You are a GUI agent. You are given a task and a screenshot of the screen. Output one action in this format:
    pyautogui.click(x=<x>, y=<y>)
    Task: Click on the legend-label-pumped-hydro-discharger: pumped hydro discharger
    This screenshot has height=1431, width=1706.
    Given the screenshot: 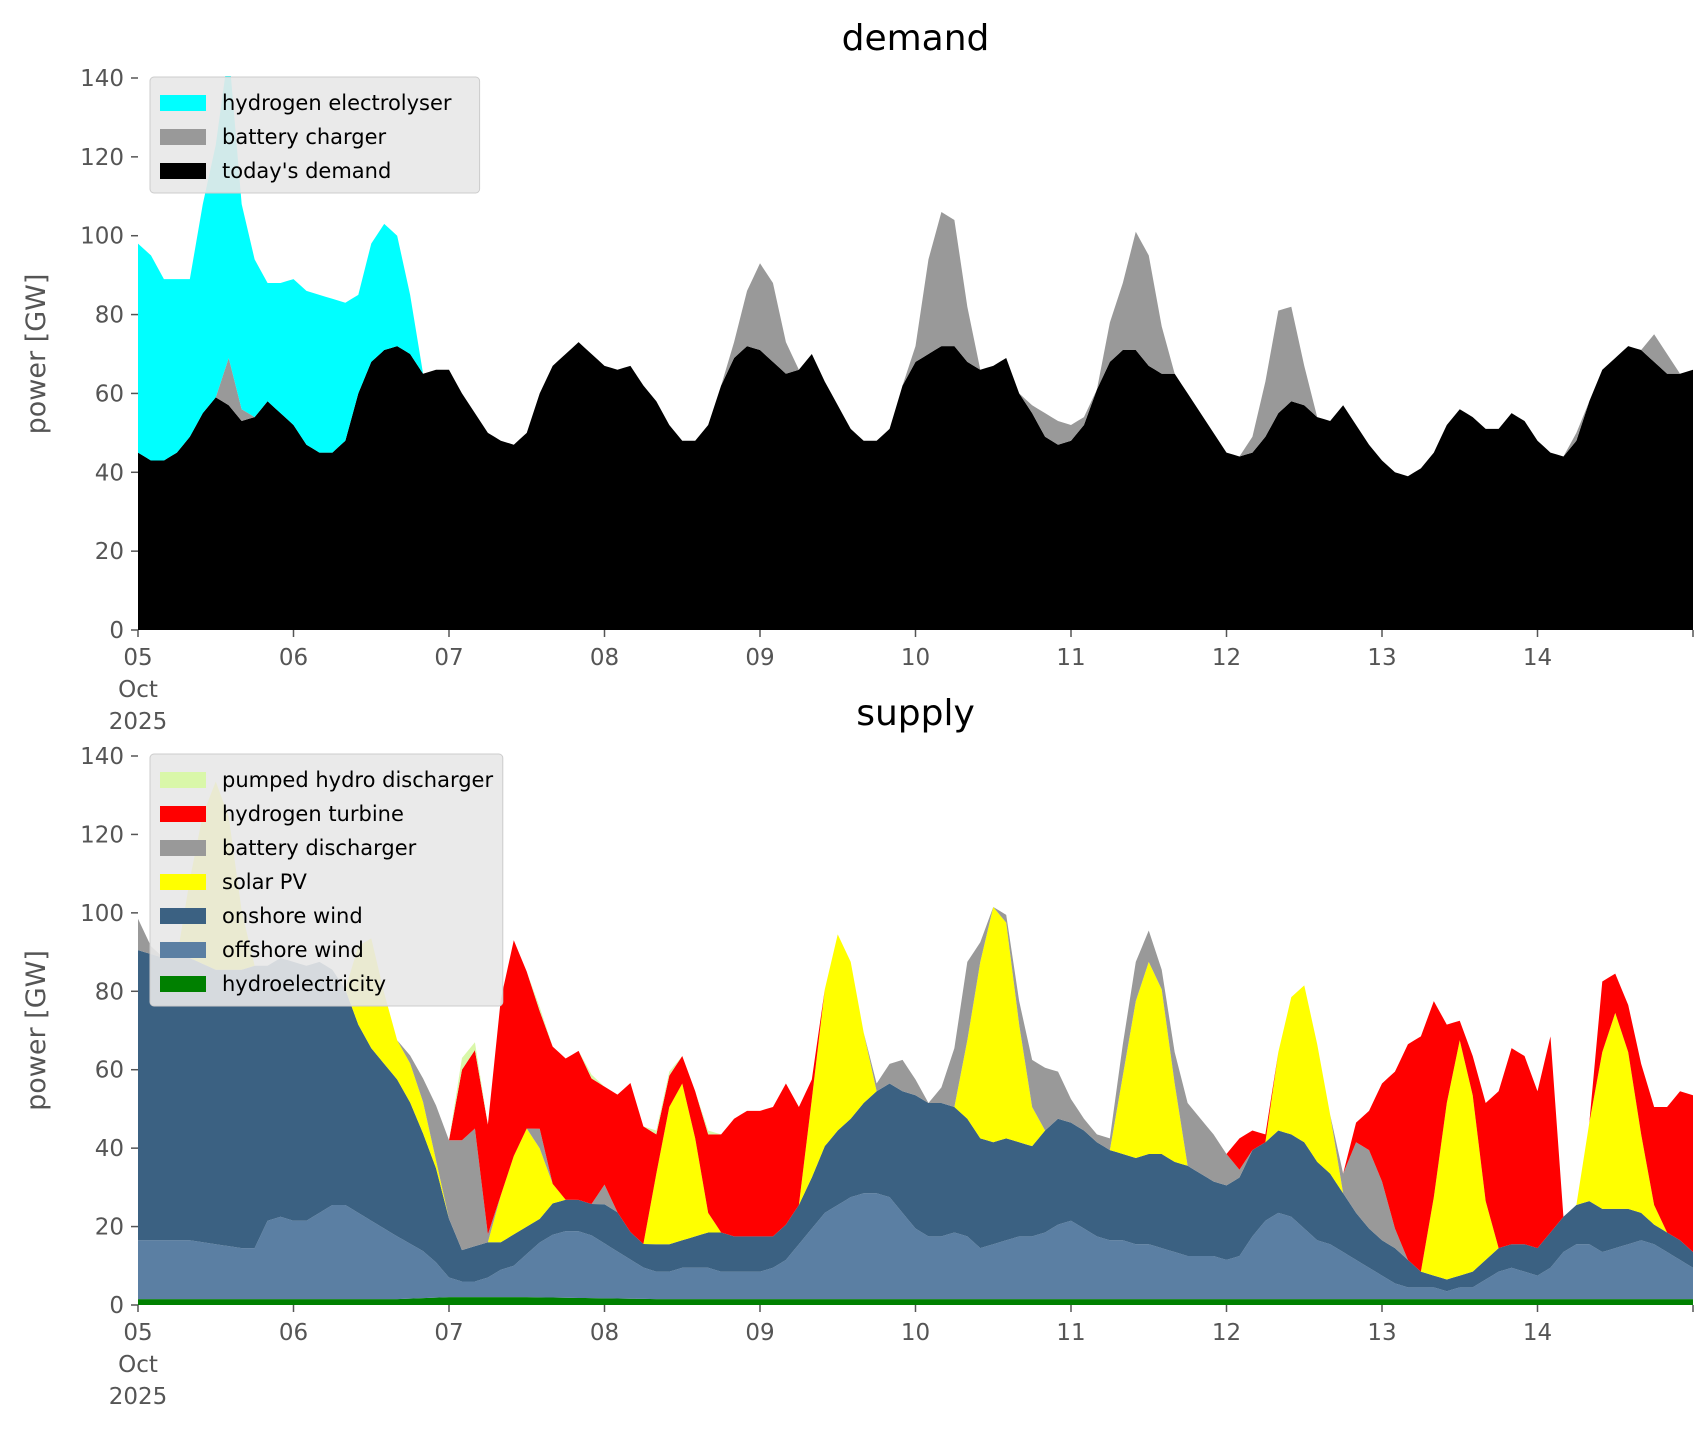 What is the action you would take?
    pyautogui.click(x=357, y=780)
    